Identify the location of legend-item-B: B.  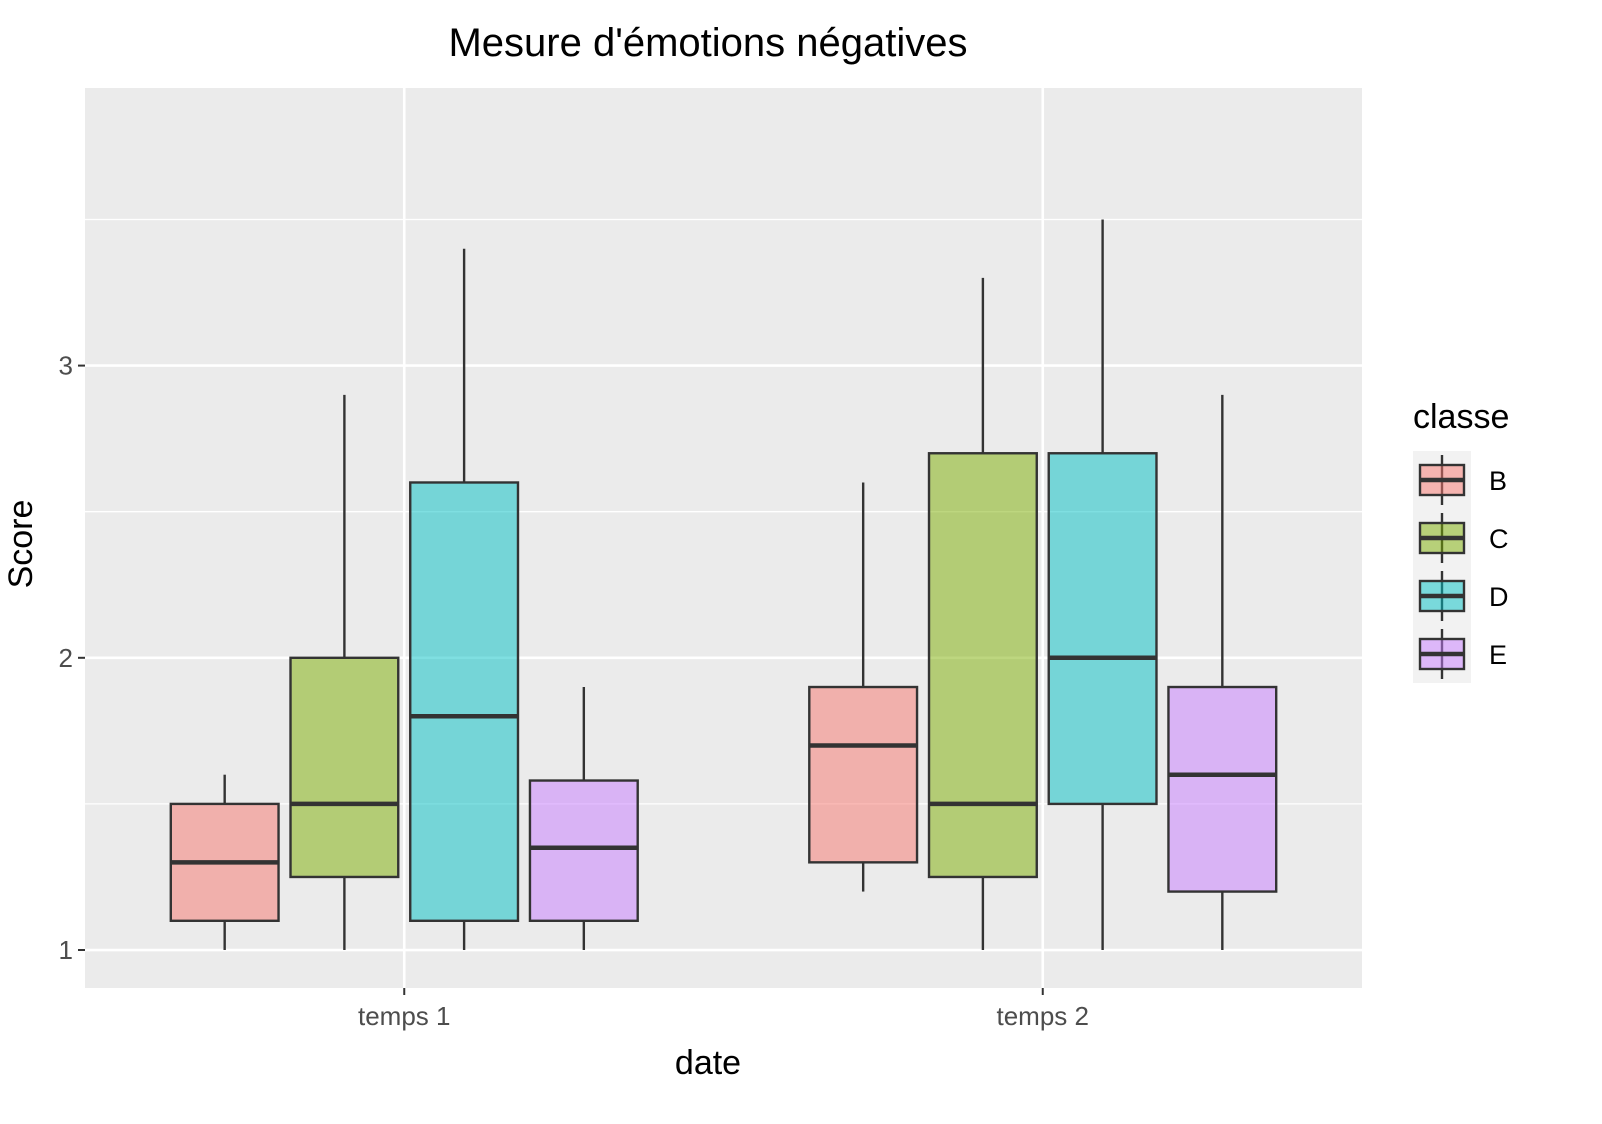
(1462, 480).